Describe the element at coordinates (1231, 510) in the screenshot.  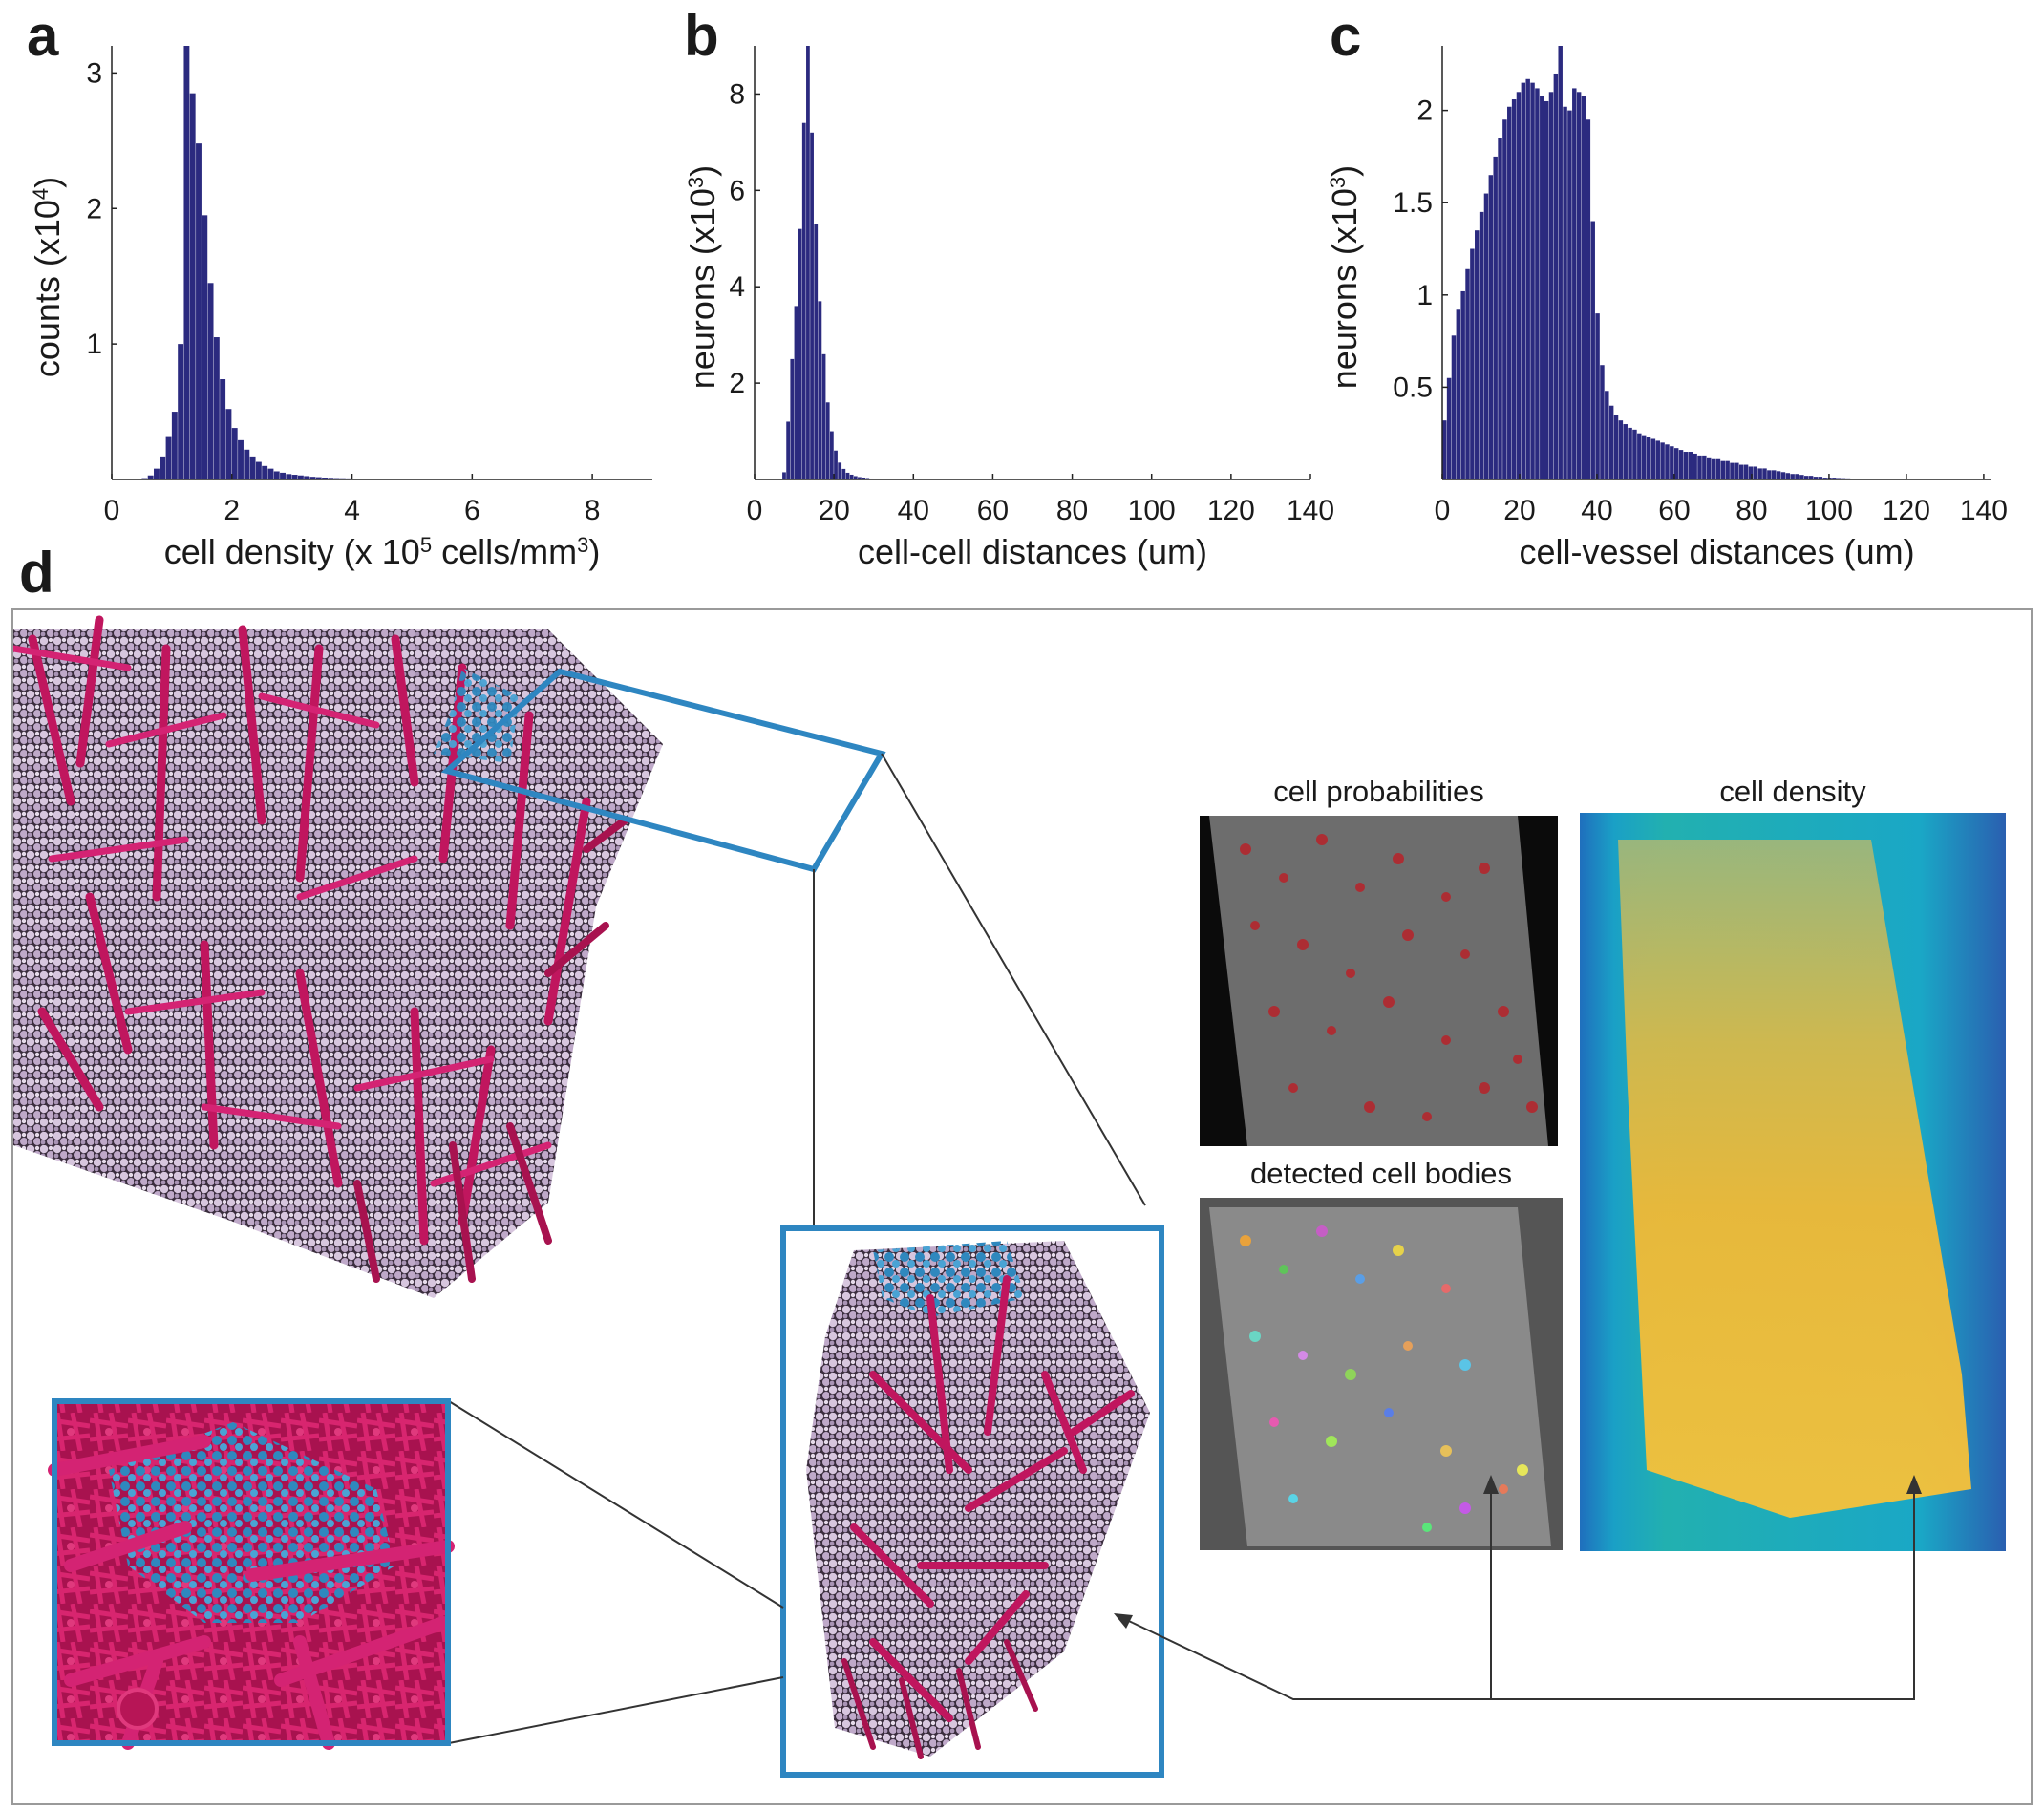
I see `x-tick-label: 120` at that location.